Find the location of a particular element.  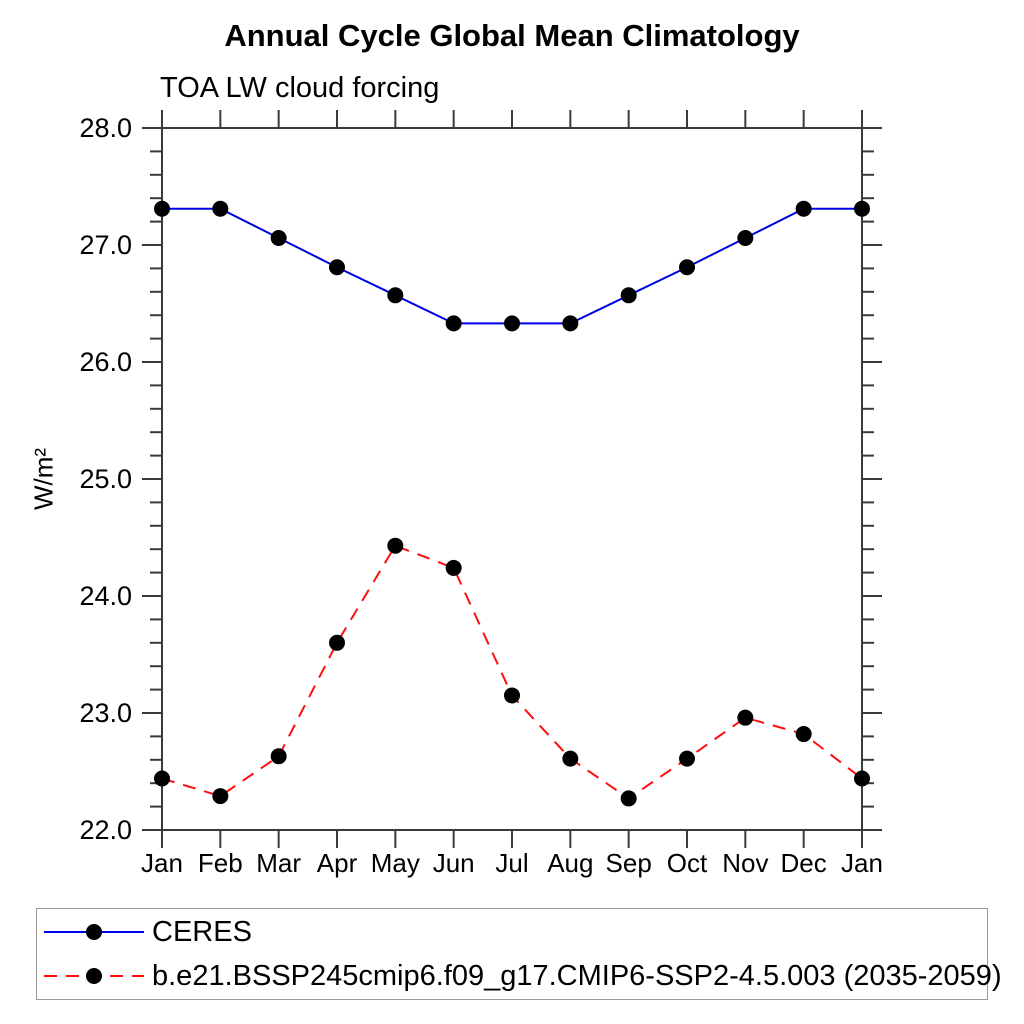

y-tick-label: 23.0 is located at coordinates (105, 713).